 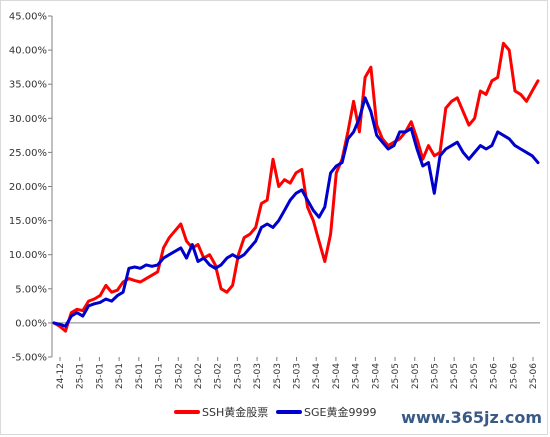 What do you see at coordinates (28, 255) in the screenshot?
I see `y-tick-label: 10.00%` at bounding box center [28, 255].